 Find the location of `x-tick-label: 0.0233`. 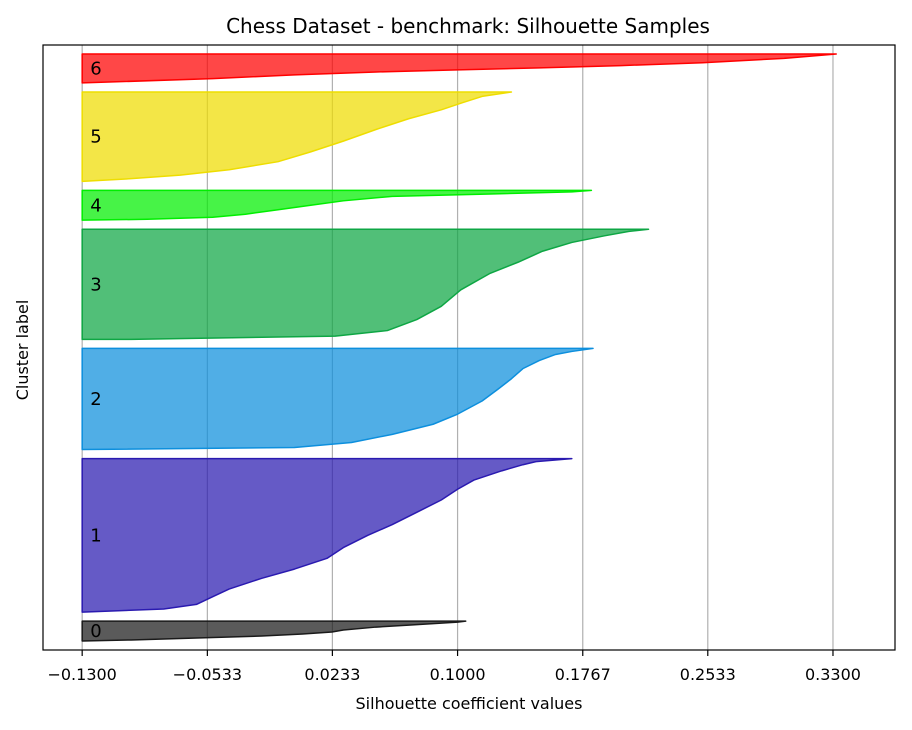

x-tick-label: 0.0233 is located at coordinates (332, 674).